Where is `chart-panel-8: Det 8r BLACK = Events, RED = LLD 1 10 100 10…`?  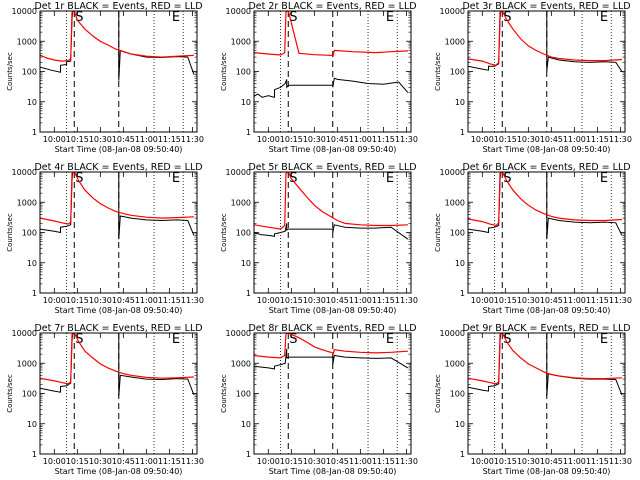
chart-panel-8: Det 8r BLACK = Events, RED = LLD 1 10 100 10… is located at coordinates (319, 399).